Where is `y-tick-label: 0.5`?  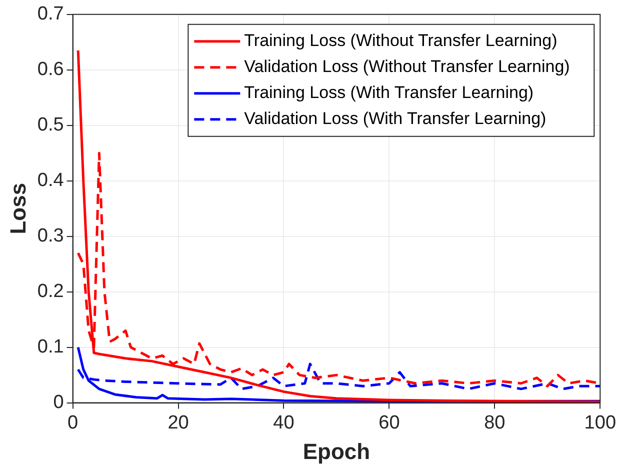
y-tick-label: 0.5 is located at coordinates (50, 125).